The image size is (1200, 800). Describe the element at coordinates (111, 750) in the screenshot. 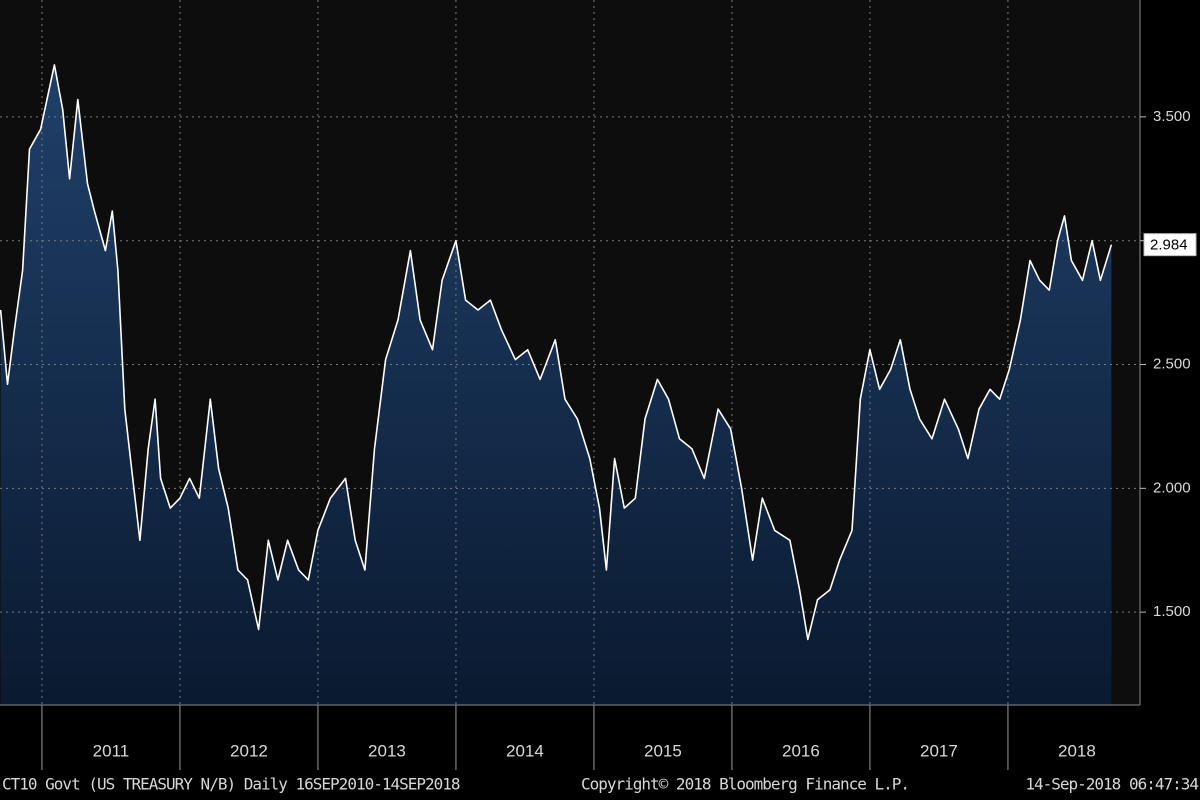

I see `x-tick-label: 2011` at that location.